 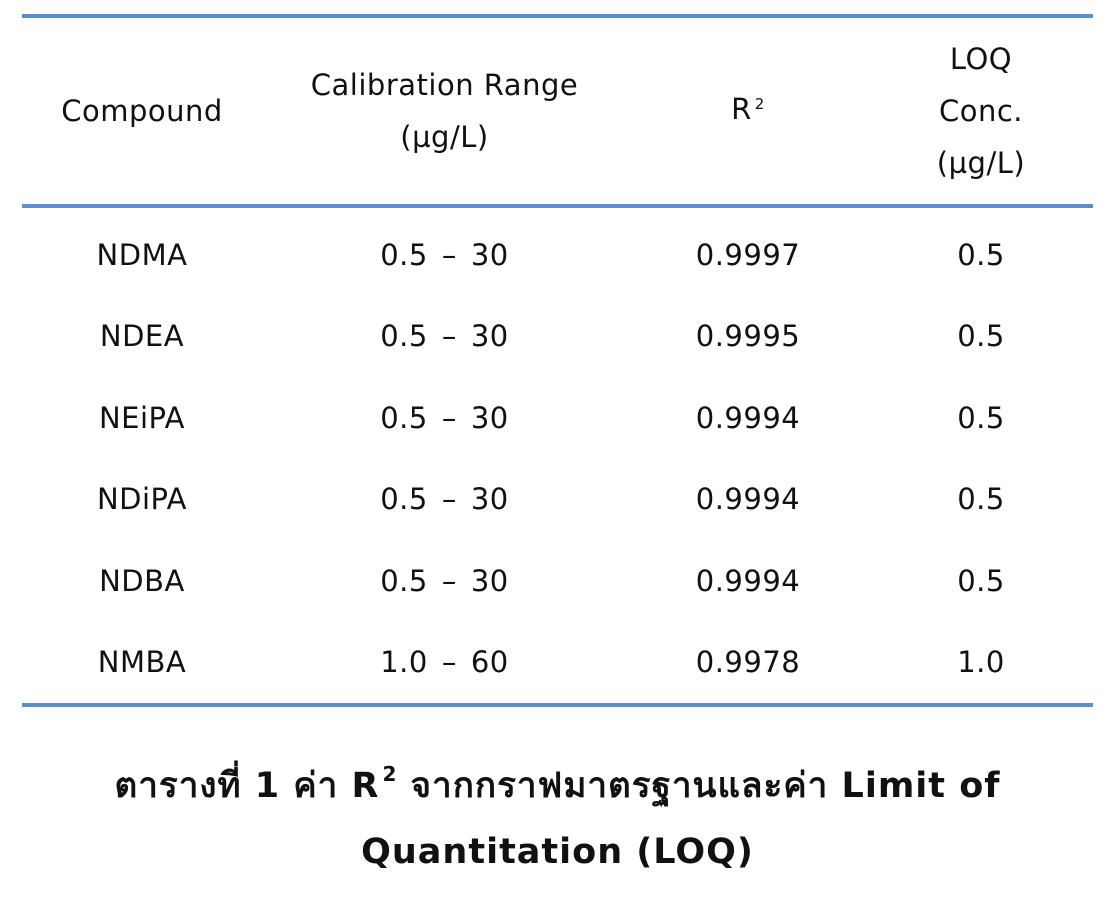 I want to click on table-bottom-rule, so click(x=557, y=705).